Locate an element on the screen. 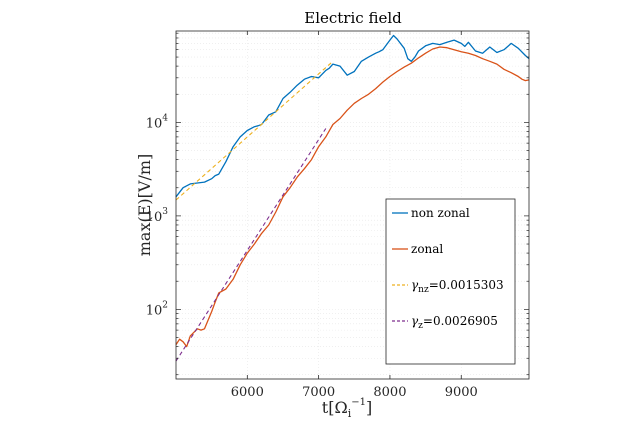 Image resolution: width=628 pixels, height=425 pixels. legend-subscript: nz is located at coordinates (423, 290).